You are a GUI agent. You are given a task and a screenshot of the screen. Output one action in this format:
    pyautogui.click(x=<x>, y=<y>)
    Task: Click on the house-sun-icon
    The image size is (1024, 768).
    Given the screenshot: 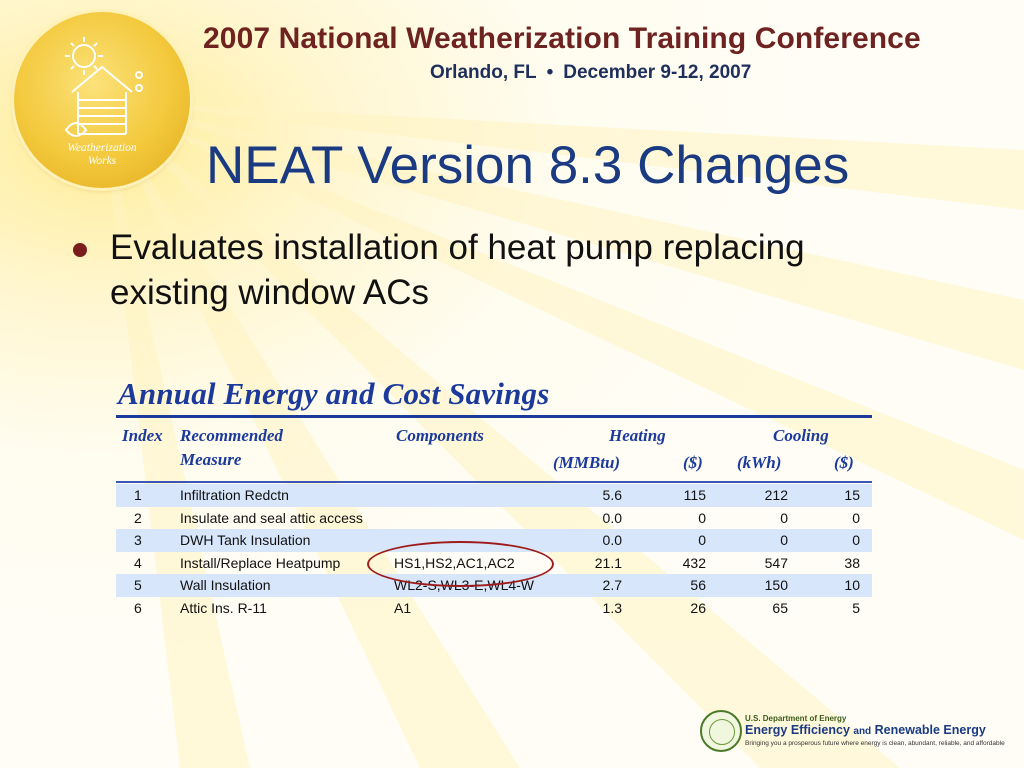 What is the action you would take?
    pyautogui.click(x=103, y=87)
    